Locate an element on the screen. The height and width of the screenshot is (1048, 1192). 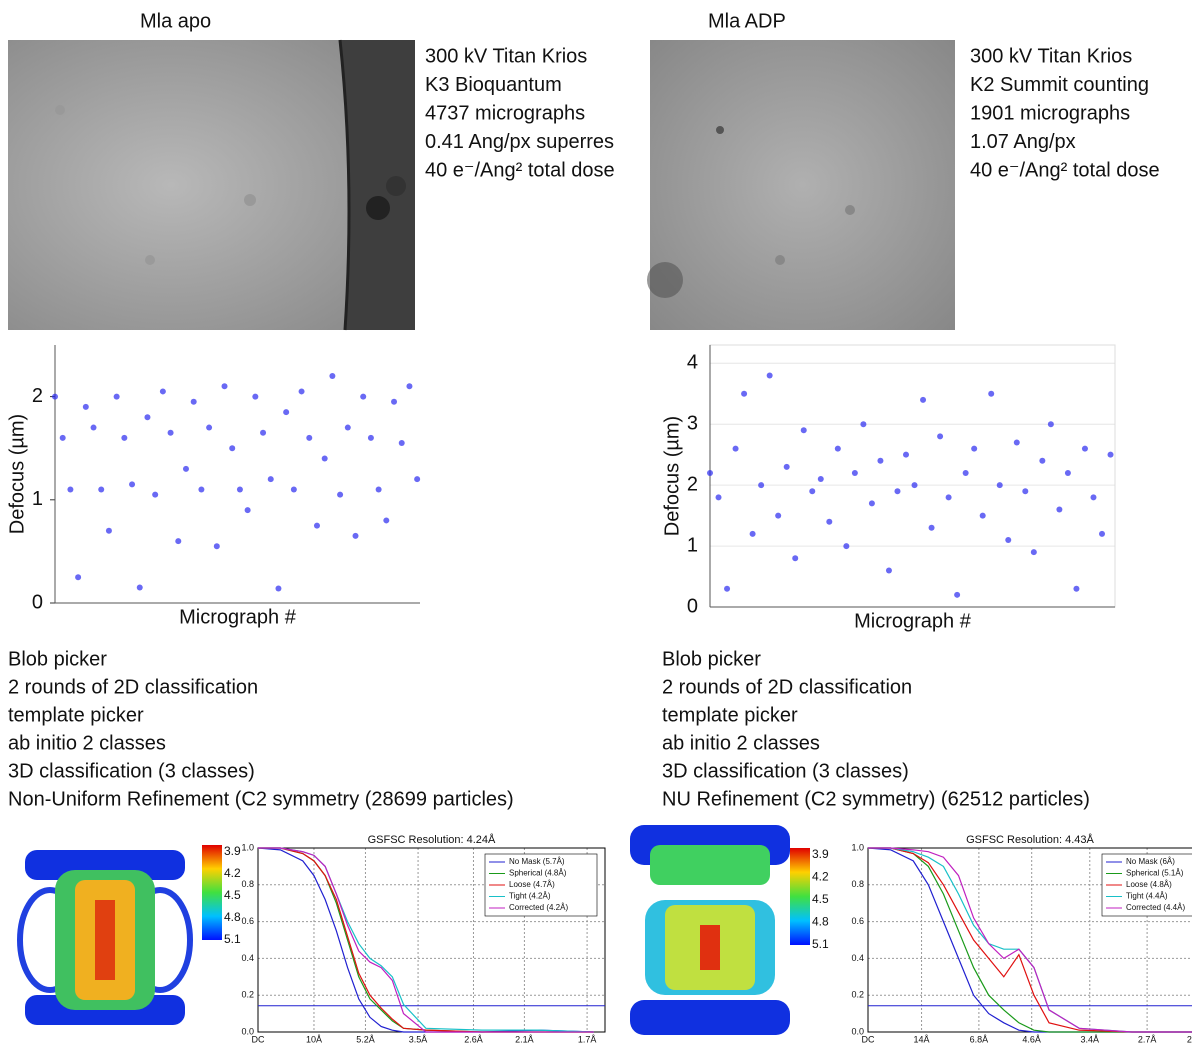
x-tick-label: 1.7Å is located at coordinates (587, 1039).